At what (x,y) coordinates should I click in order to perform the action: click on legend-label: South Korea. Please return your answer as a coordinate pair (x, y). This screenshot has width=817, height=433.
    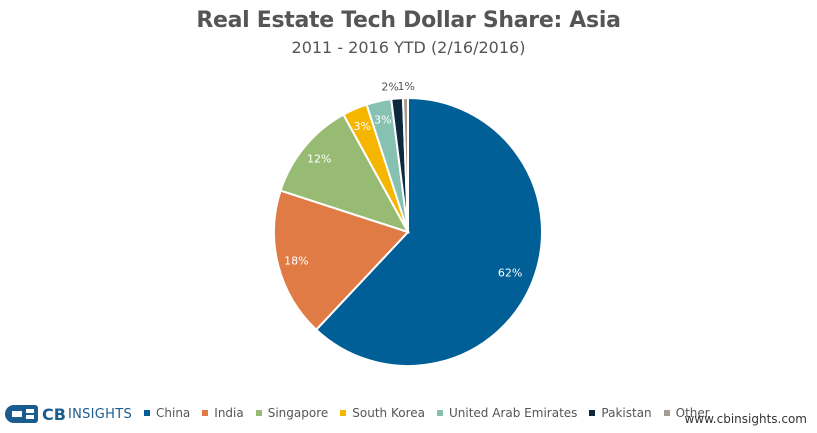
    Looking at the image, I should click on (388, 413).